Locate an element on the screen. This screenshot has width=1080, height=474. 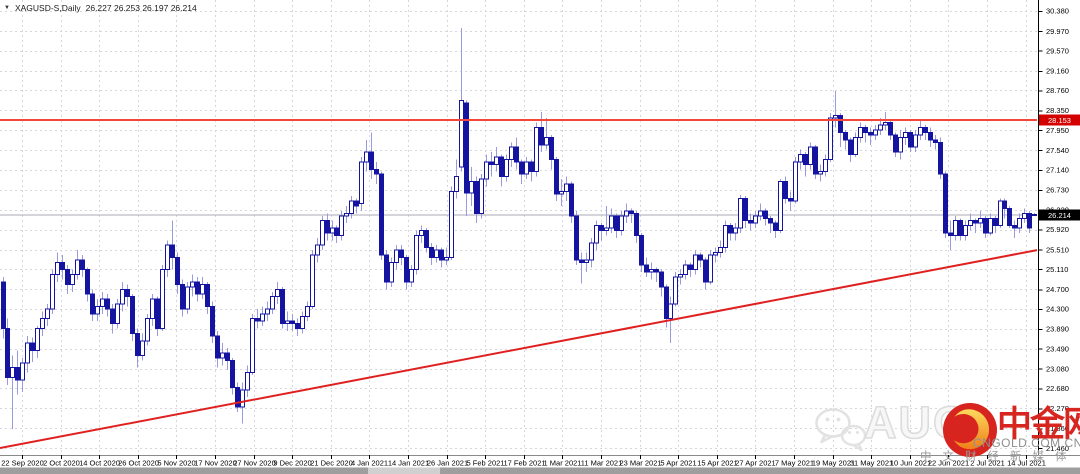
y-axis-label: 24.700 is located at coordinates (1057, 289).